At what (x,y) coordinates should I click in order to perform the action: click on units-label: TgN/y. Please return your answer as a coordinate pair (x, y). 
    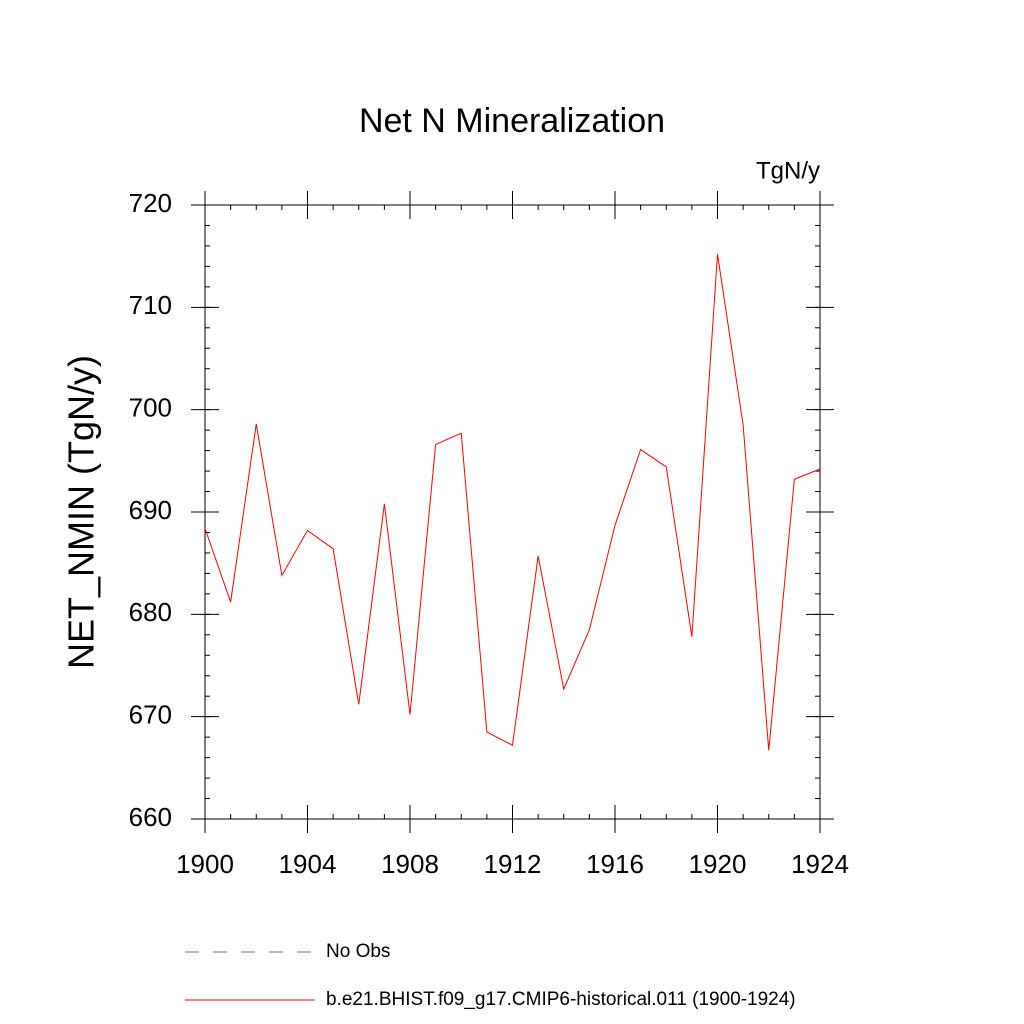
    Looking at the image, I should click on (788, 170).